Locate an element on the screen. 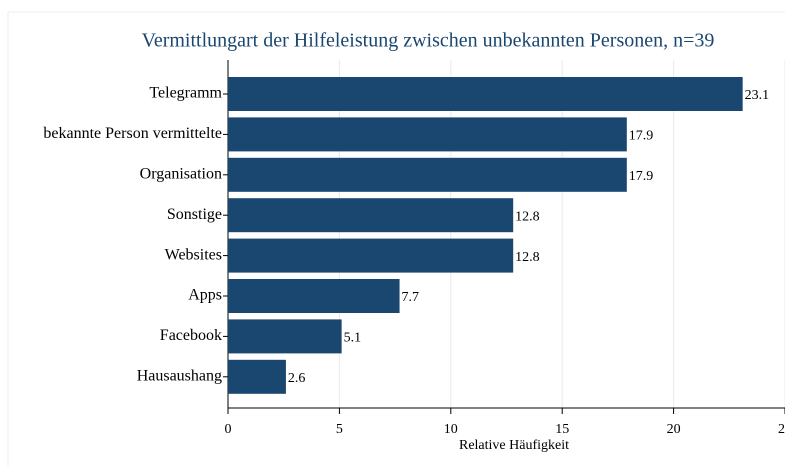  x-tick-label: 15 is located at coordinates (562, 429).